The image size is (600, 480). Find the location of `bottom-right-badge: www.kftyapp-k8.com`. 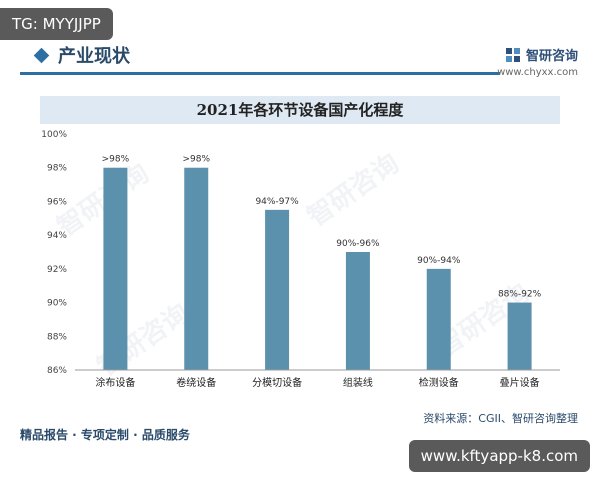

bottom-right-badge: www.kftyapp-k8.com is located at coordinates (499, 456).